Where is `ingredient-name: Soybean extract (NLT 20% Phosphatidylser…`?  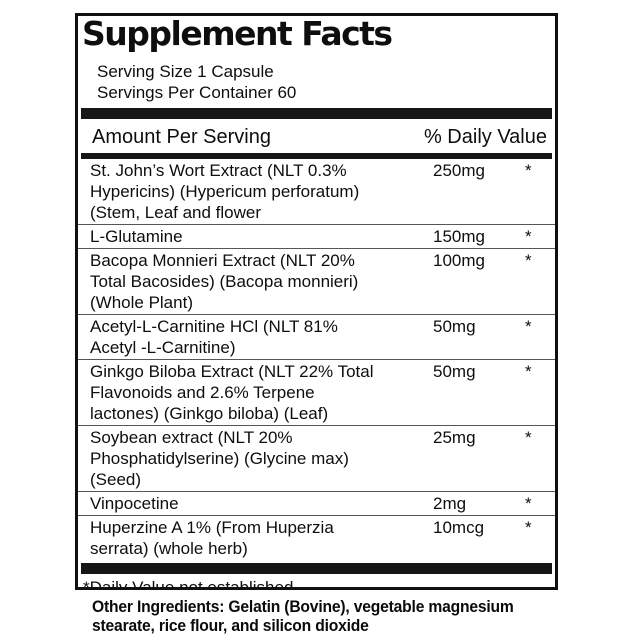
ingredient-name: Soybean extract (NLT 20% Phosphatidylser… is located at coordinates (219, 458).